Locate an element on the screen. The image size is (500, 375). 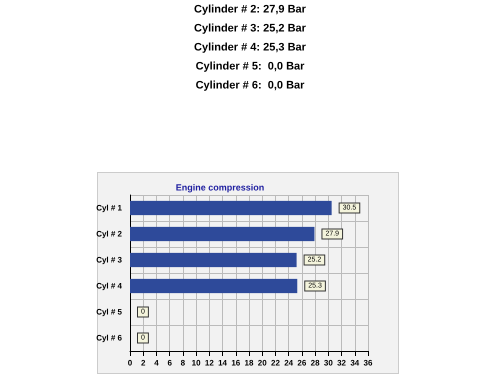
x-tick-label: 34 is located at coordinates (355, 363).